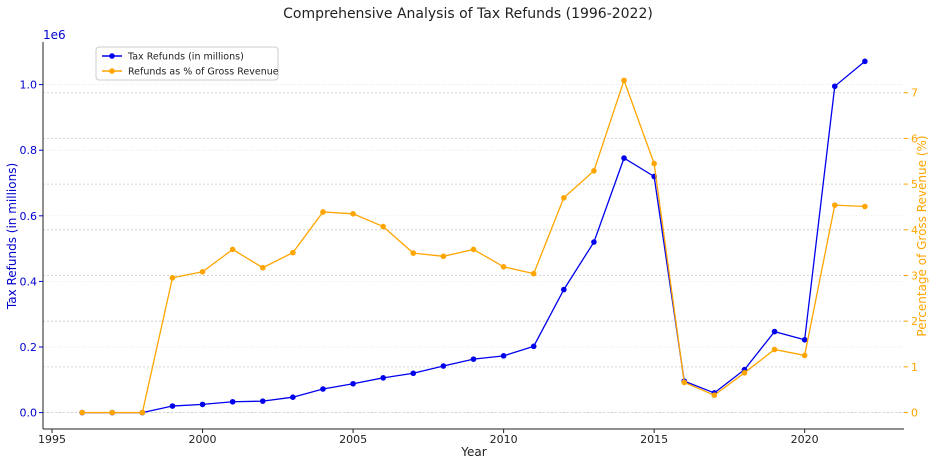  Describe the element at coordinates (805, 439) in the screenshot. I see `x-tick-label: 2020` at that location.